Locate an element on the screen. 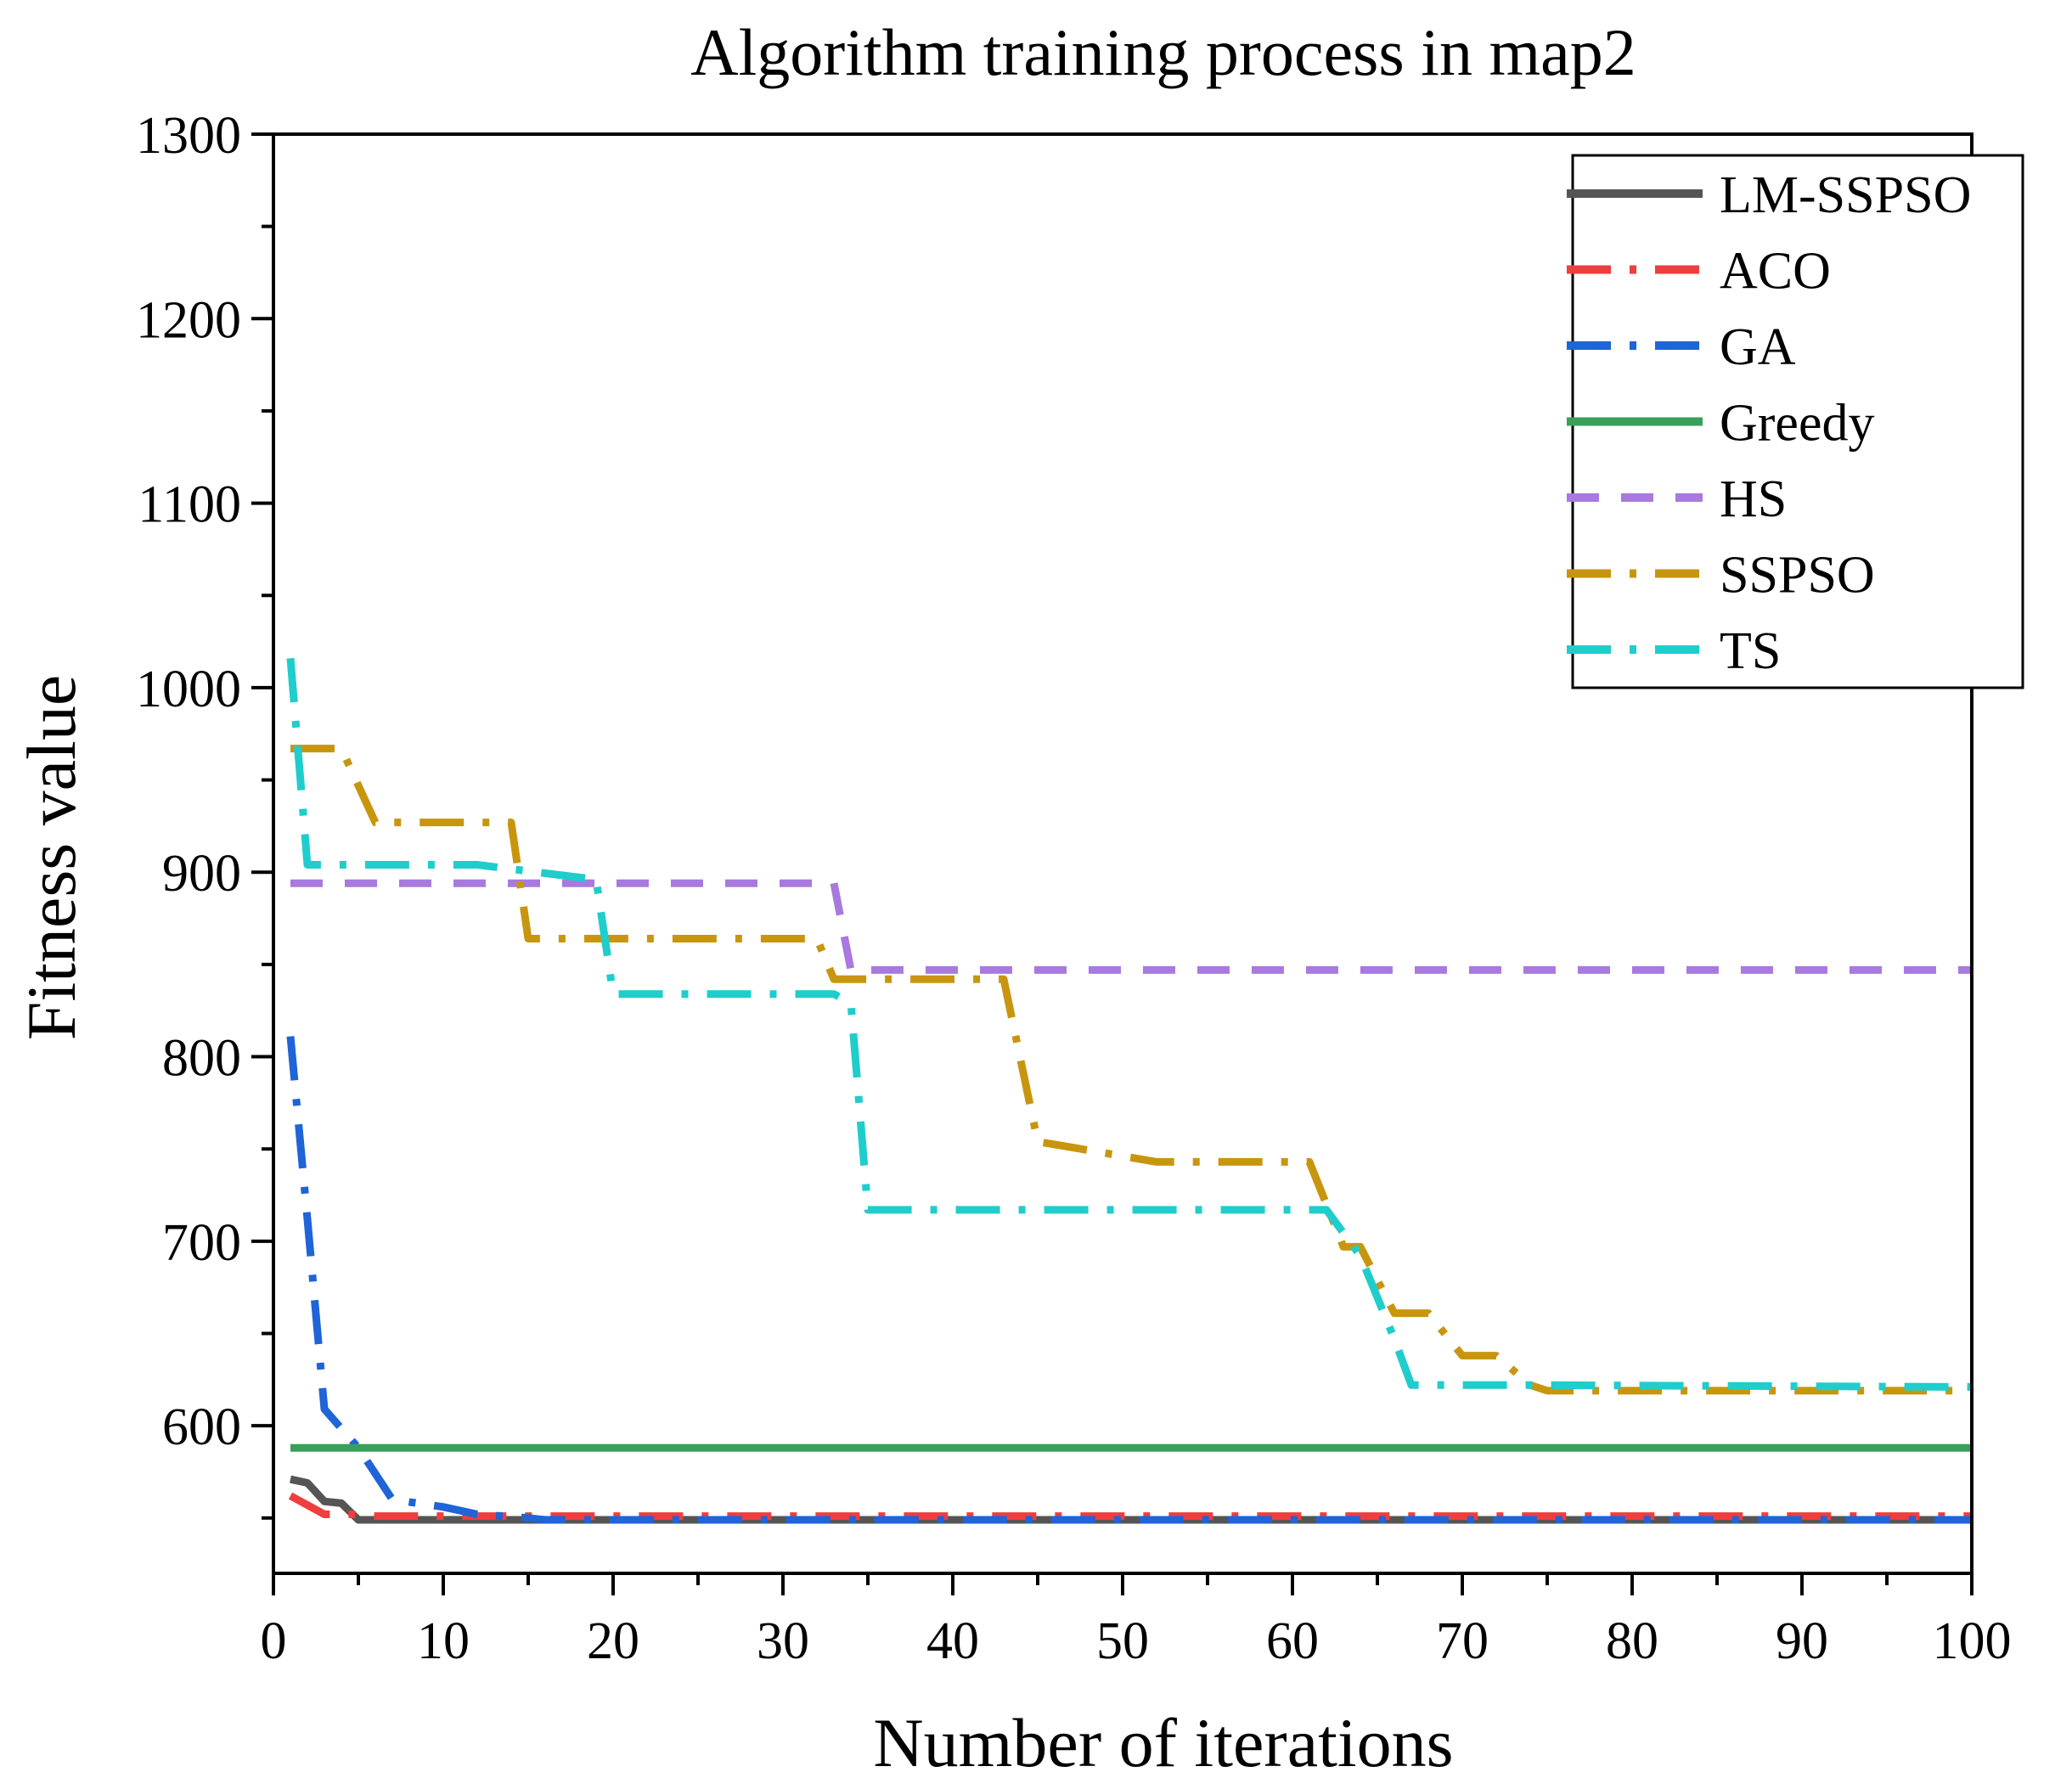  x-tick-label: 10 is located at coordinates (444, 1641).